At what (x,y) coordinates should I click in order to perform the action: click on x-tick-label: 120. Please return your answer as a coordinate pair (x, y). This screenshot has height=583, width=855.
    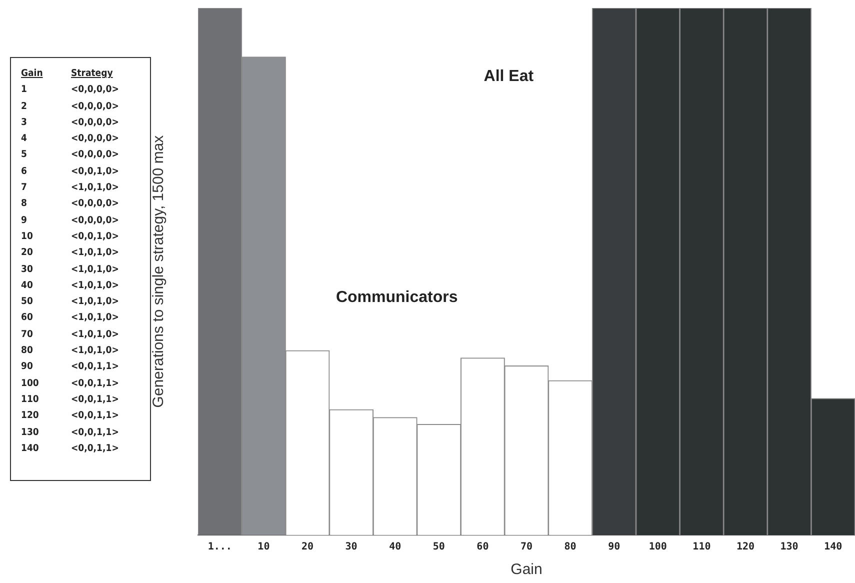
    Looking at the image, I should click on (745, 547).